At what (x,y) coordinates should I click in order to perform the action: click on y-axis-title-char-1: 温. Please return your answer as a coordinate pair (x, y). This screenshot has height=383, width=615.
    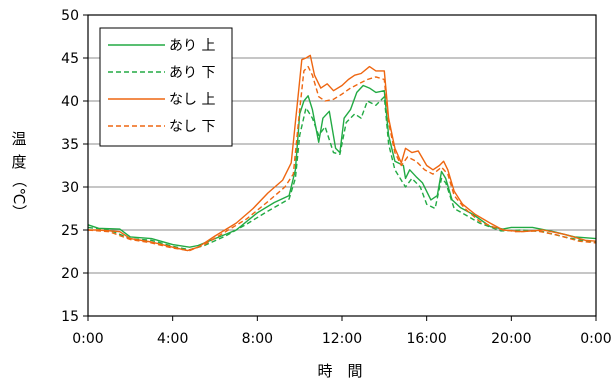
    Looking at the image, I should click on (18, 139).